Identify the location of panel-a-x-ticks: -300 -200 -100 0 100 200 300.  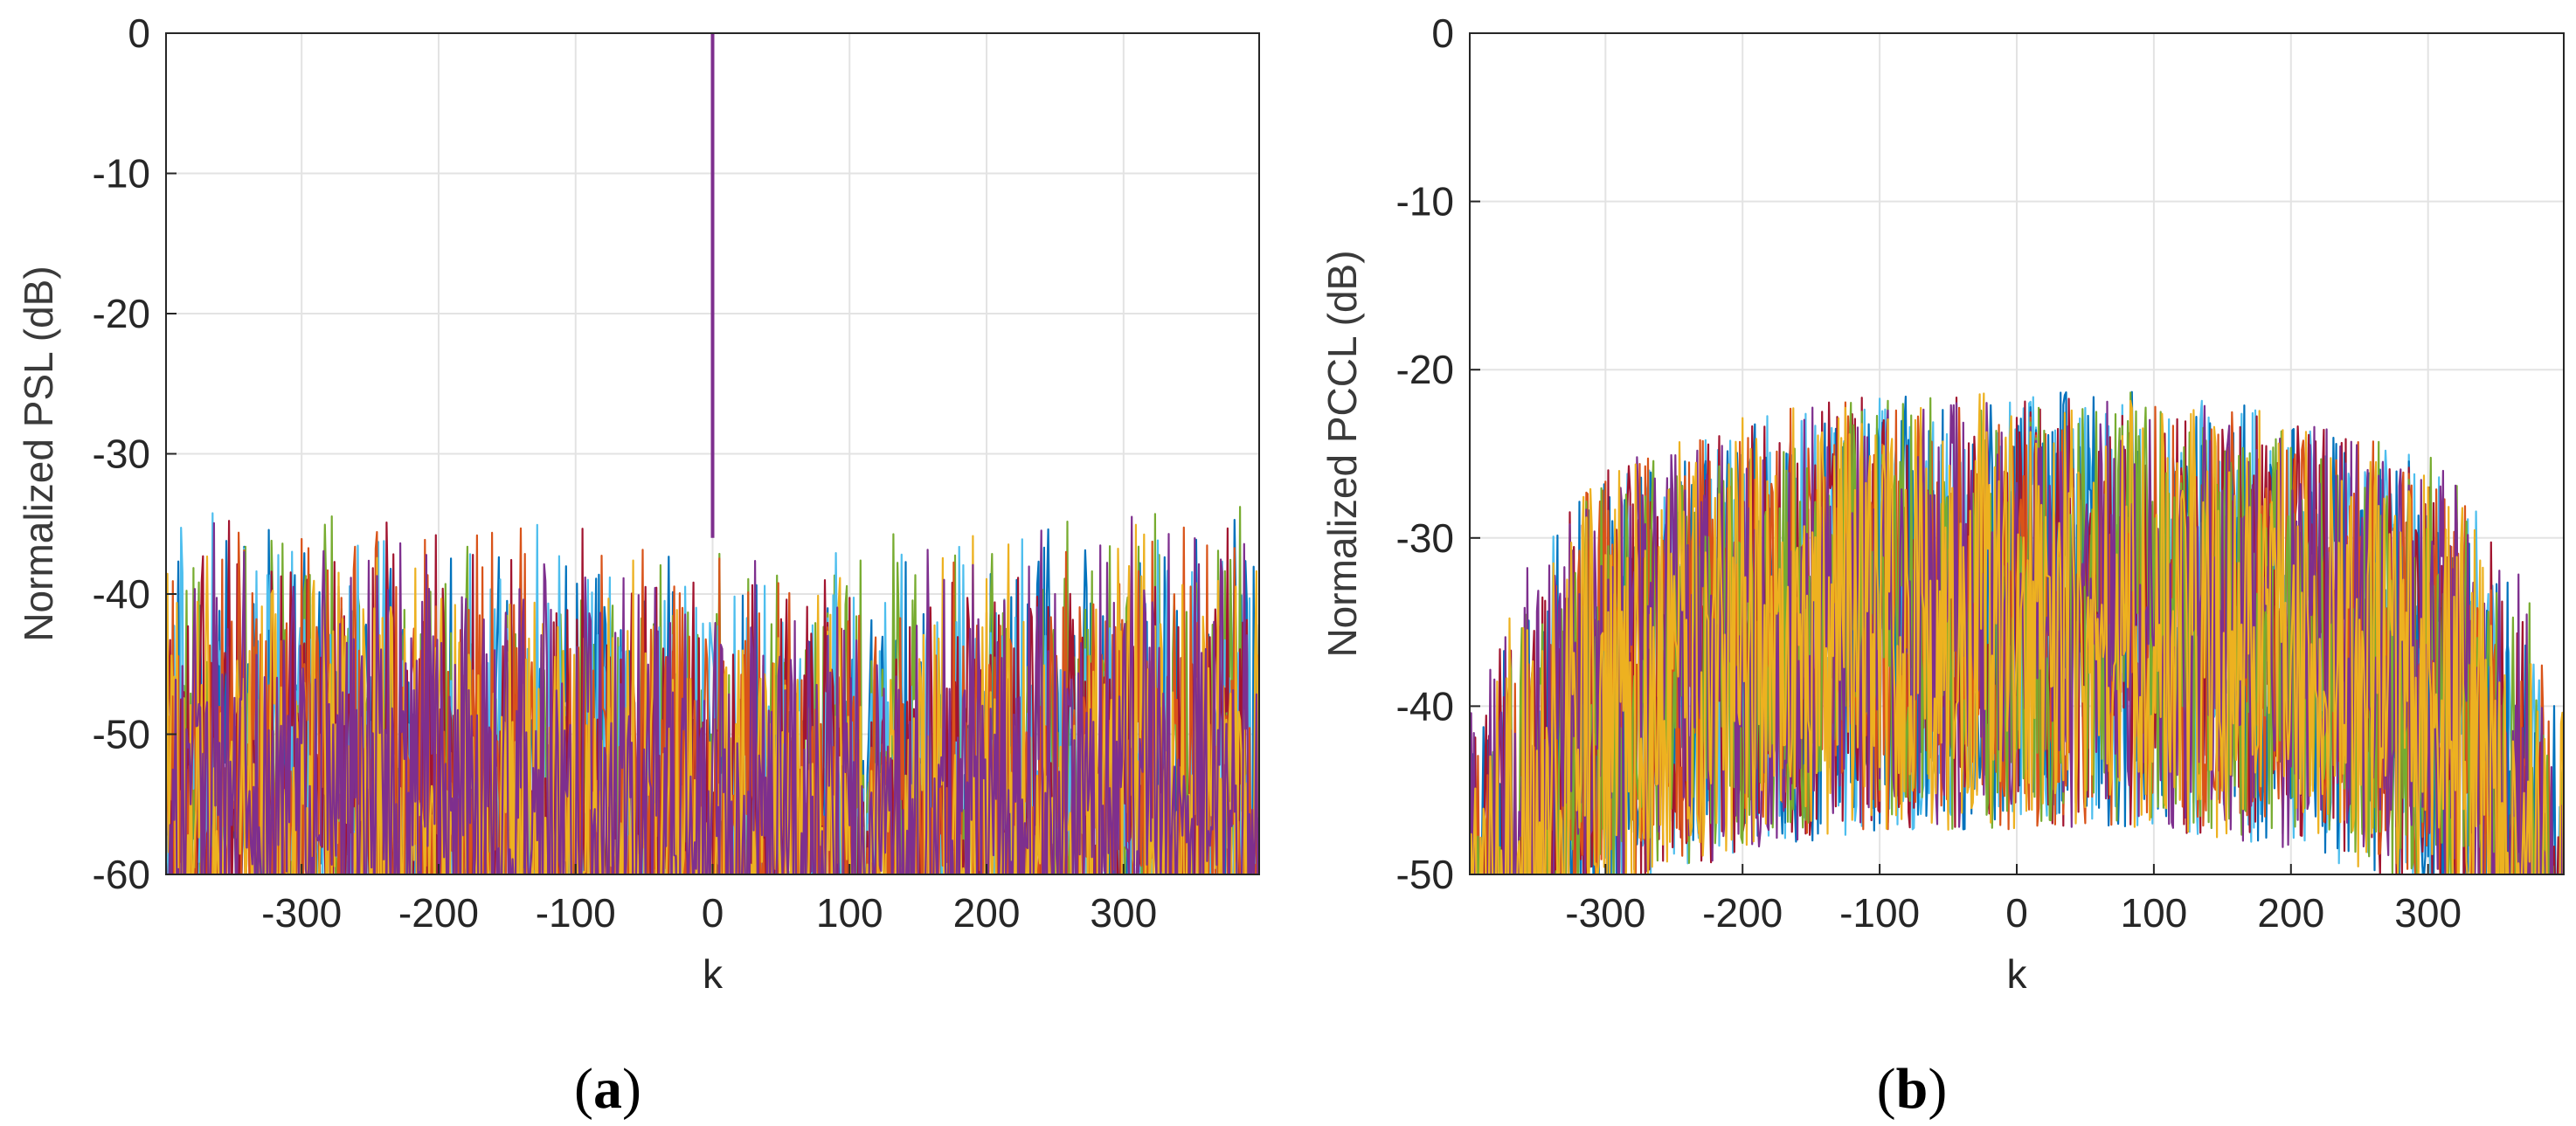
(709, 900).